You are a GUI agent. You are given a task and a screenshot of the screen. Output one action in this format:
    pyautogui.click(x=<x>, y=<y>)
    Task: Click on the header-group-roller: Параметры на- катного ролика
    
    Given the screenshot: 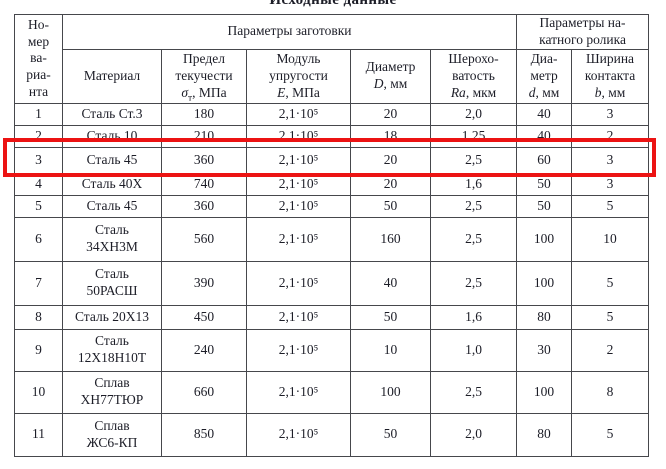 What is the action you would take?
    pyautogui.click(x=583, y=32)
    